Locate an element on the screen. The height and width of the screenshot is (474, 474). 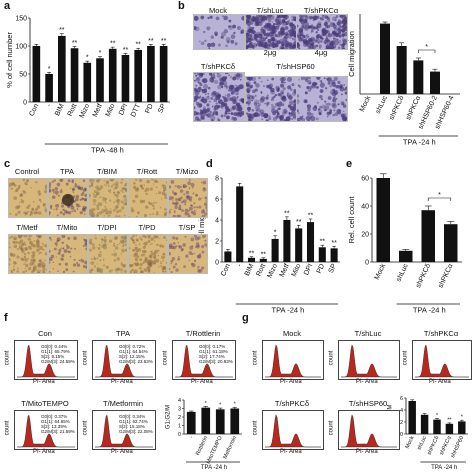
c-image-title: T/Mito is located at coordinates (67, 227).